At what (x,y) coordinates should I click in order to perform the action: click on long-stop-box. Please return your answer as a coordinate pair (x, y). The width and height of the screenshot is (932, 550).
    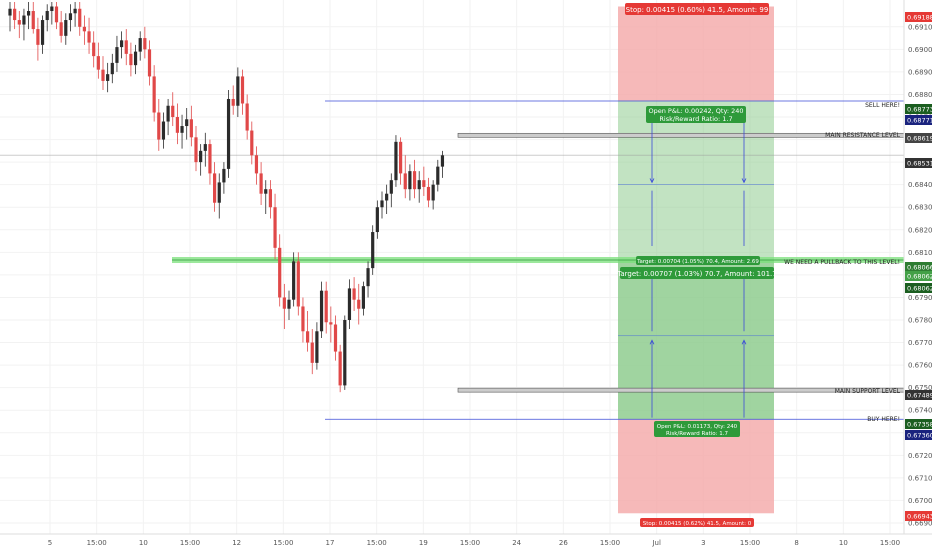
    Looking at the image, I should click on (697, 522).